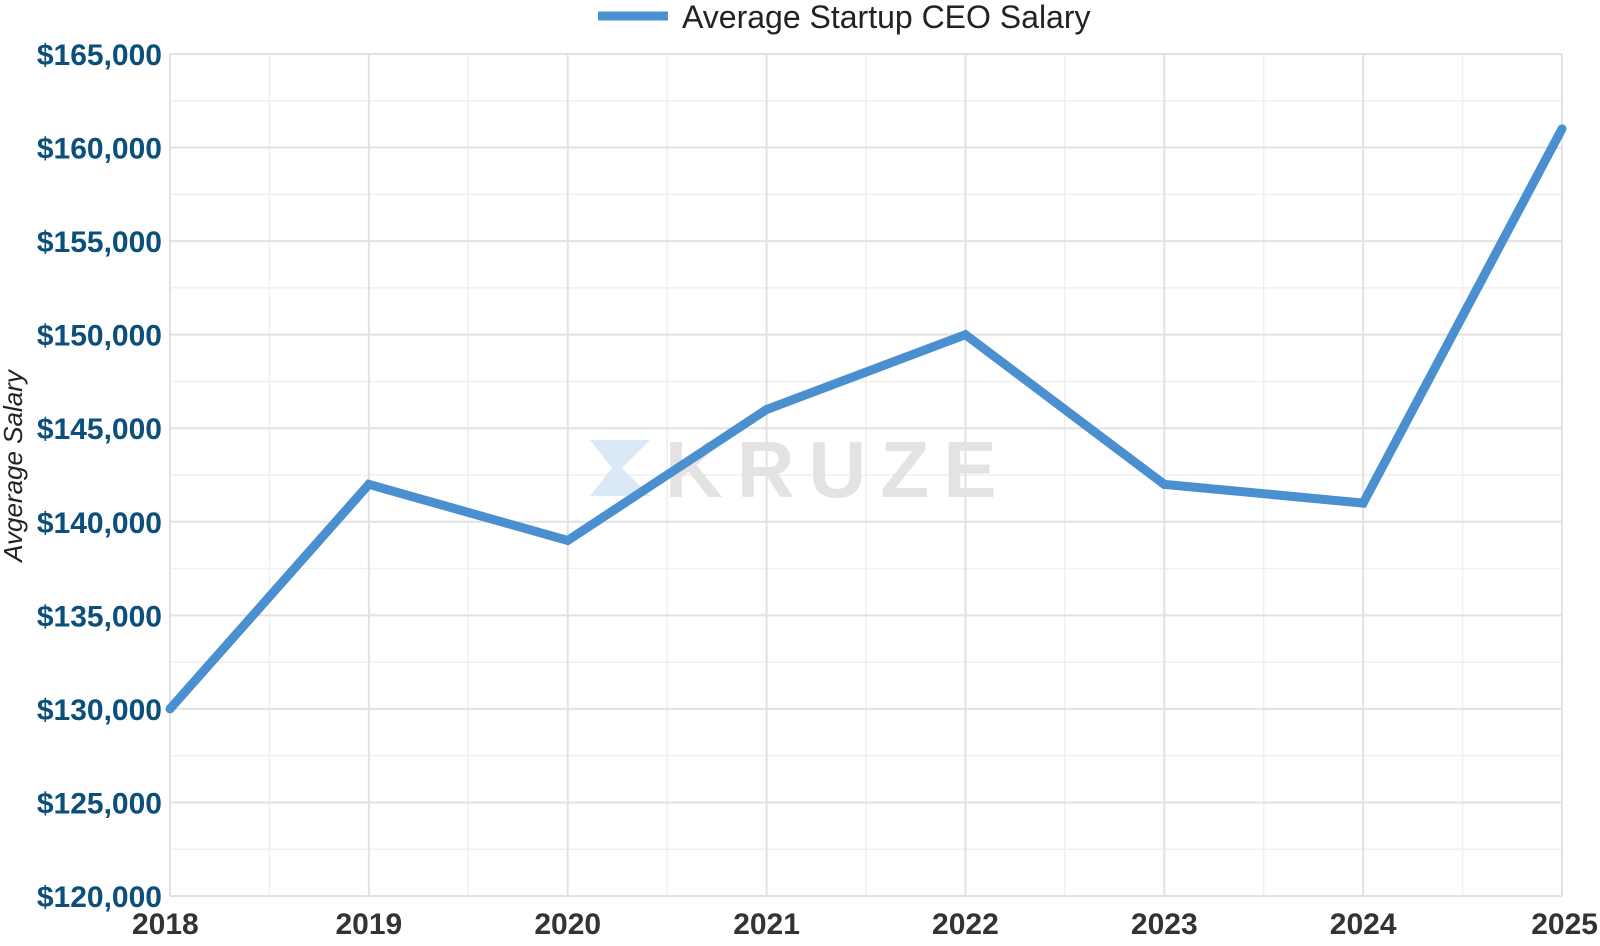  Describe the element at coordinates (1164, 924) in the screenshot. I see `x-tick-label: 2023` at that location.